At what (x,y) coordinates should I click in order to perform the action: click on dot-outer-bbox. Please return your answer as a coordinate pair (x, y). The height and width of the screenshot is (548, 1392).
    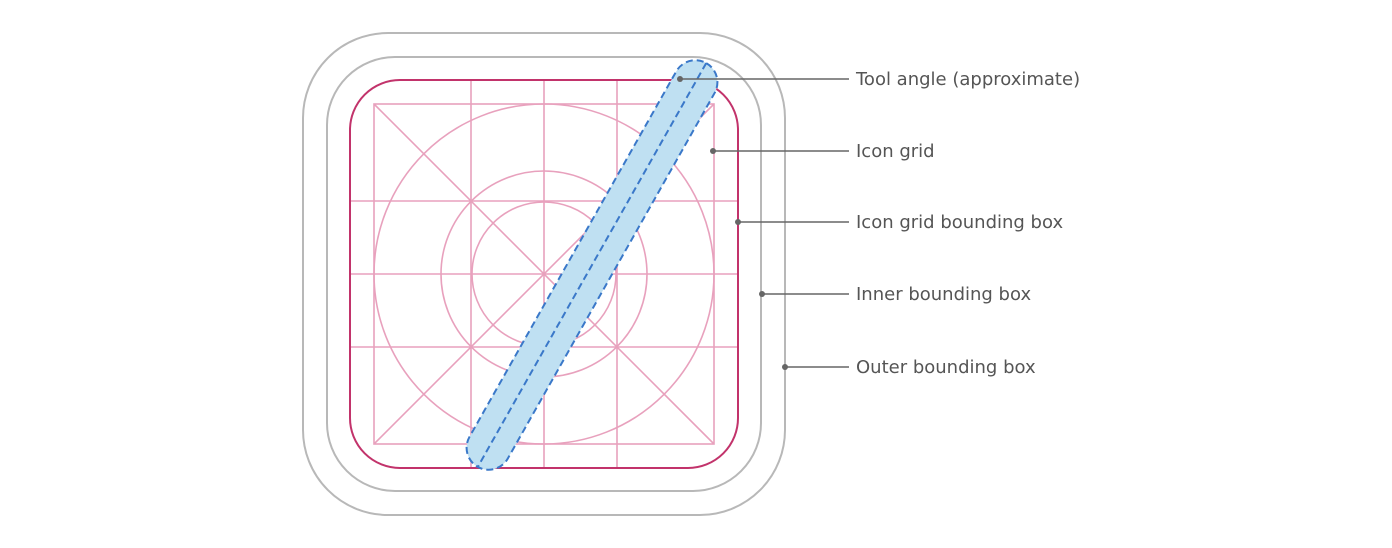
    Looking at the image, I should click on (785, 367).